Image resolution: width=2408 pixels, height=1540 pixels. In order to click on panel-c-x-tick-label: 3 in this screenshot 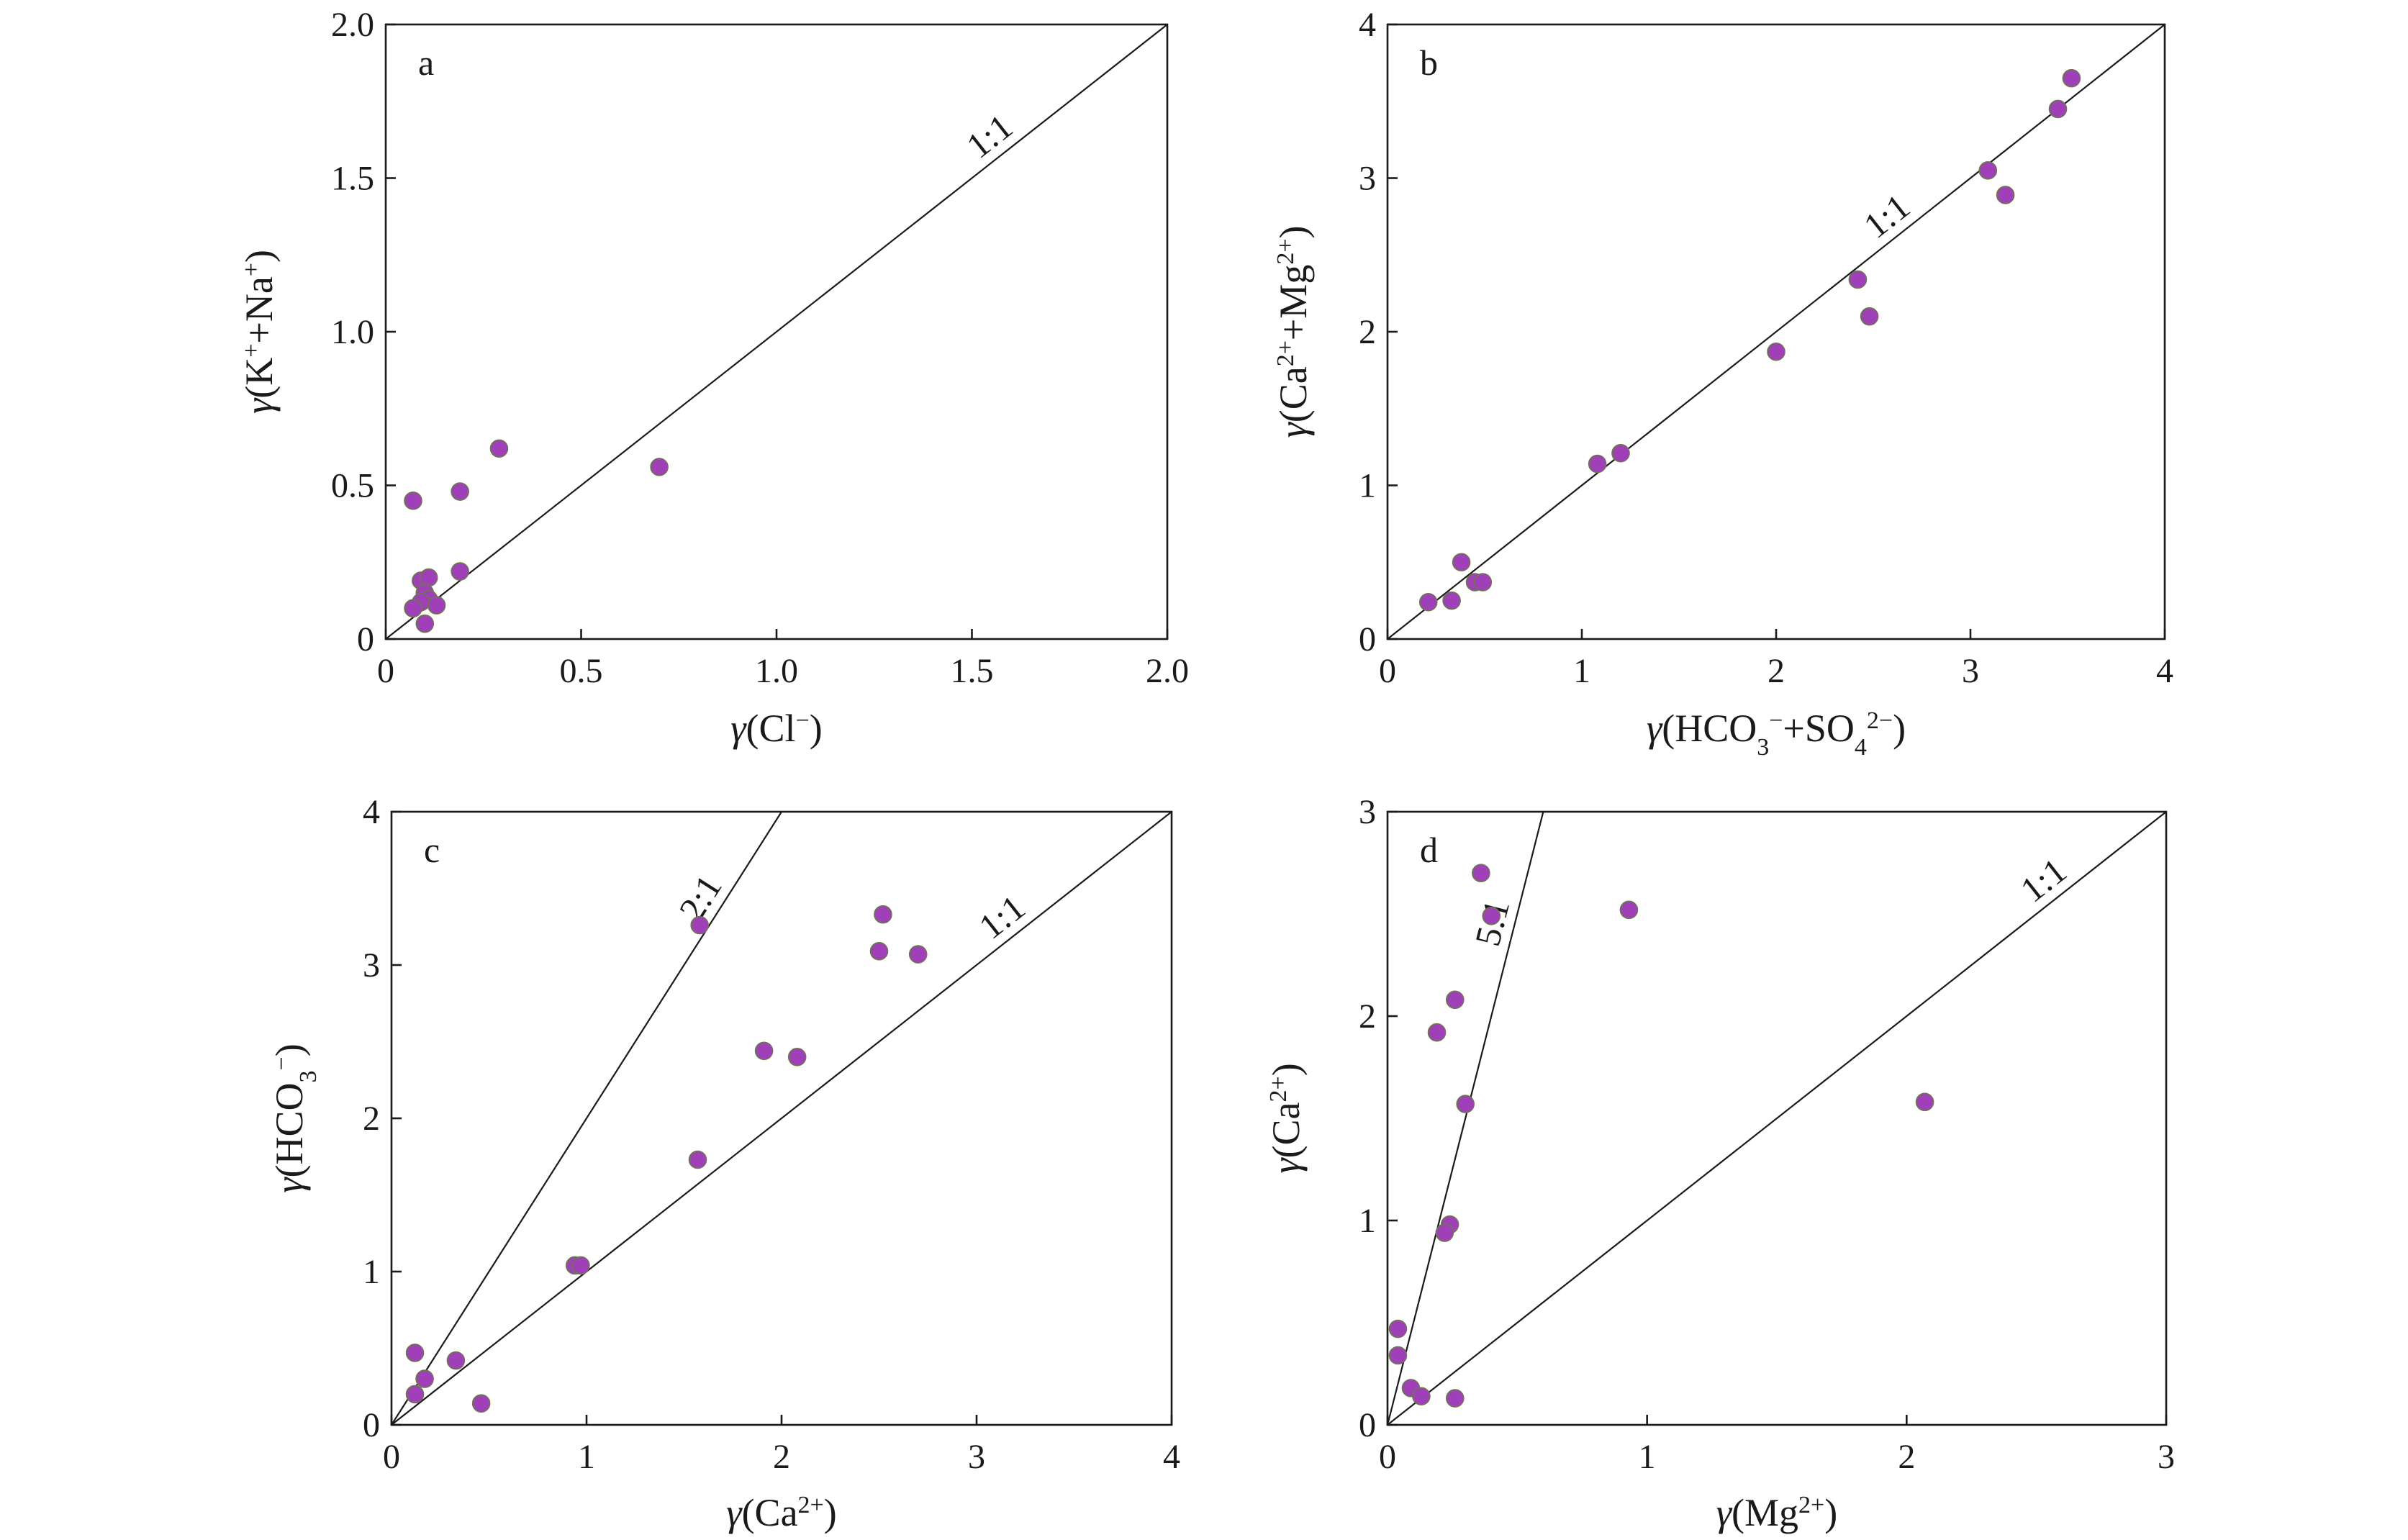, I will do `click(976, 1457)`.